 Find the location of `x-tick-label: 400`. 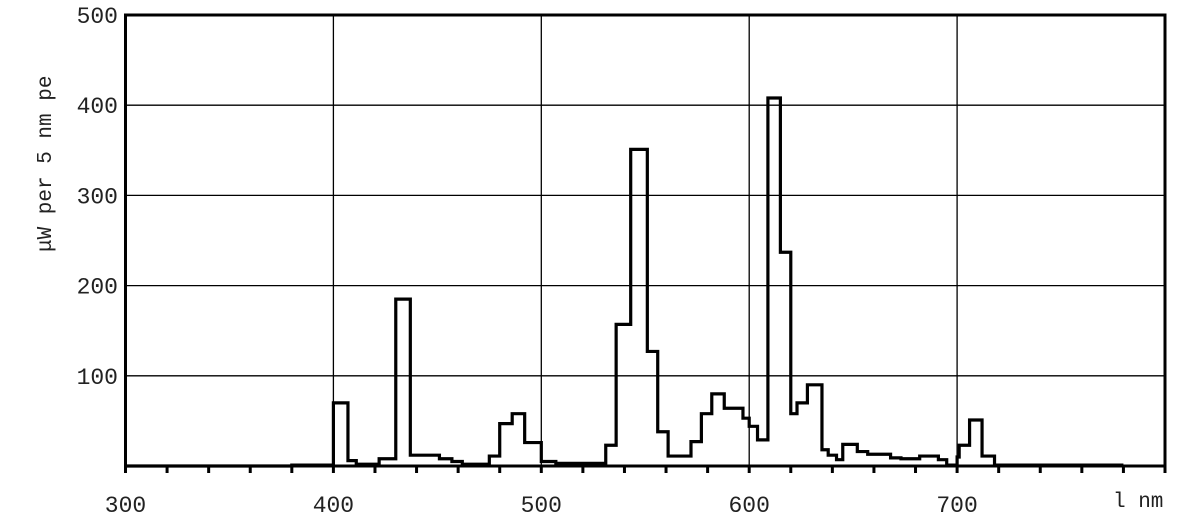

x-tick-label: 400 is located at coordinates (333, 506).